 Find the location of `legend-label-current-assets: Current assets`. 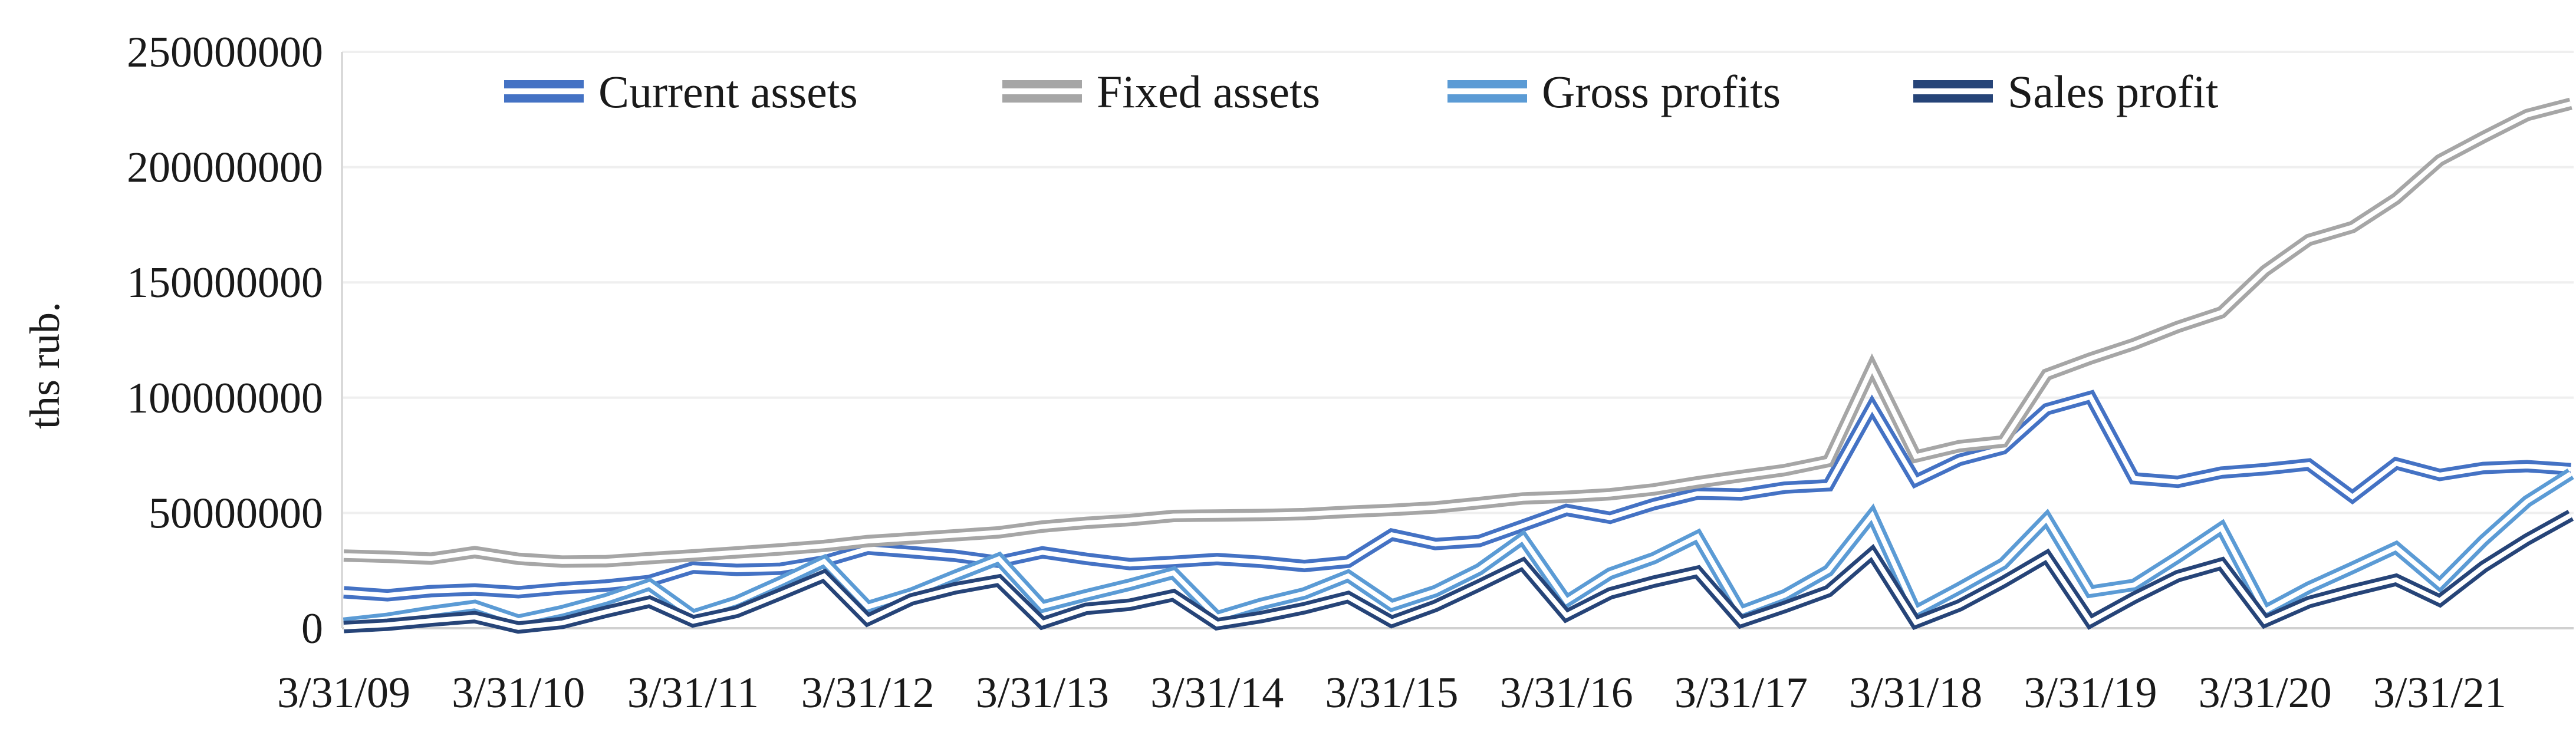

legend-label-current-assets: Current assets is located at coordinates (728, 91).